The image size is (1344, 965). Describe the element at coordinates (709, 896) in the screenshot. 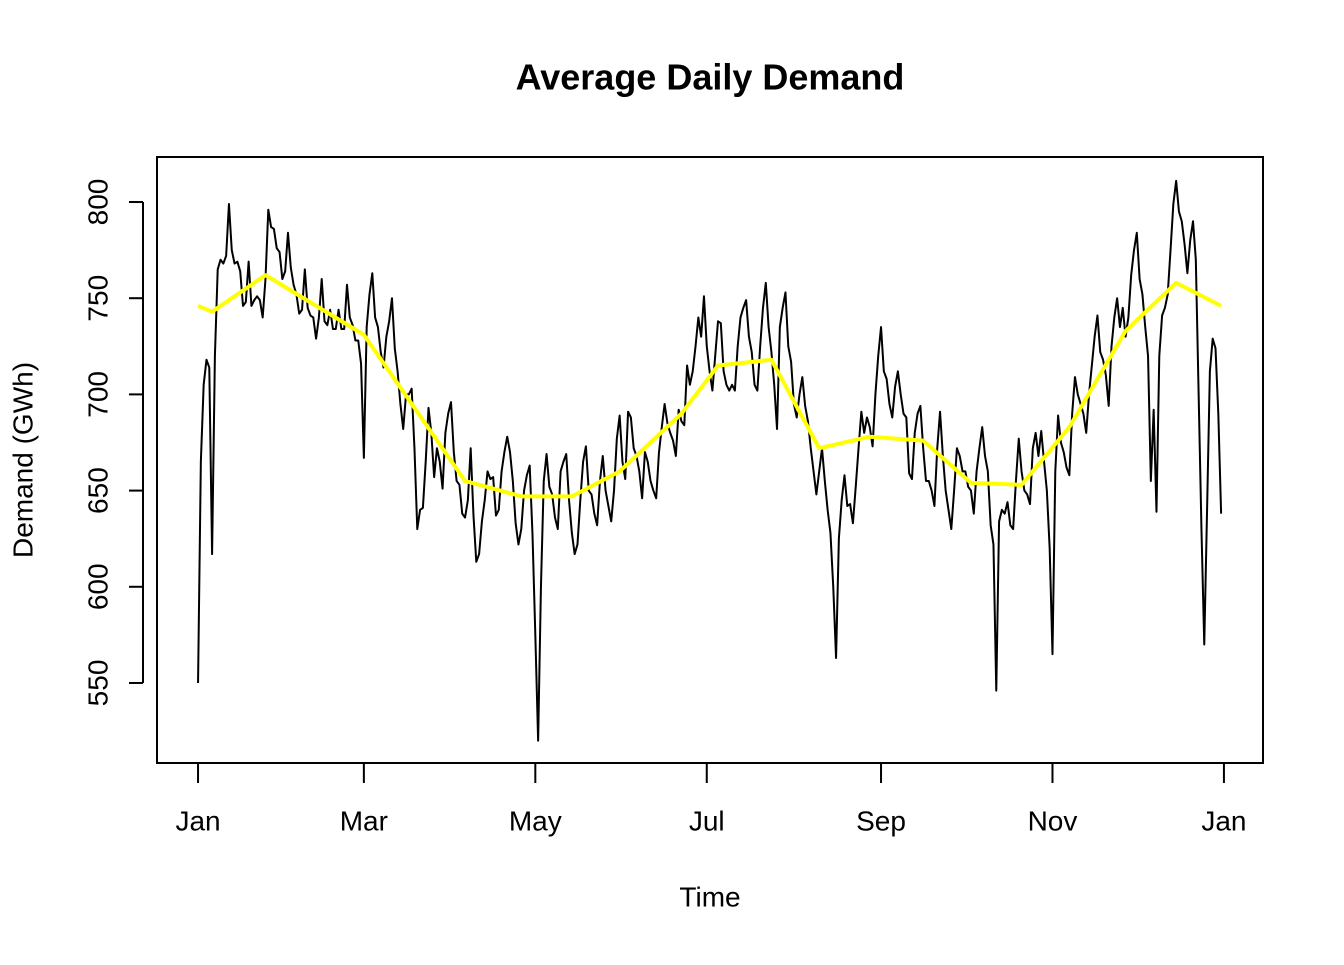

I see `x-axis-title: Time` at that location.